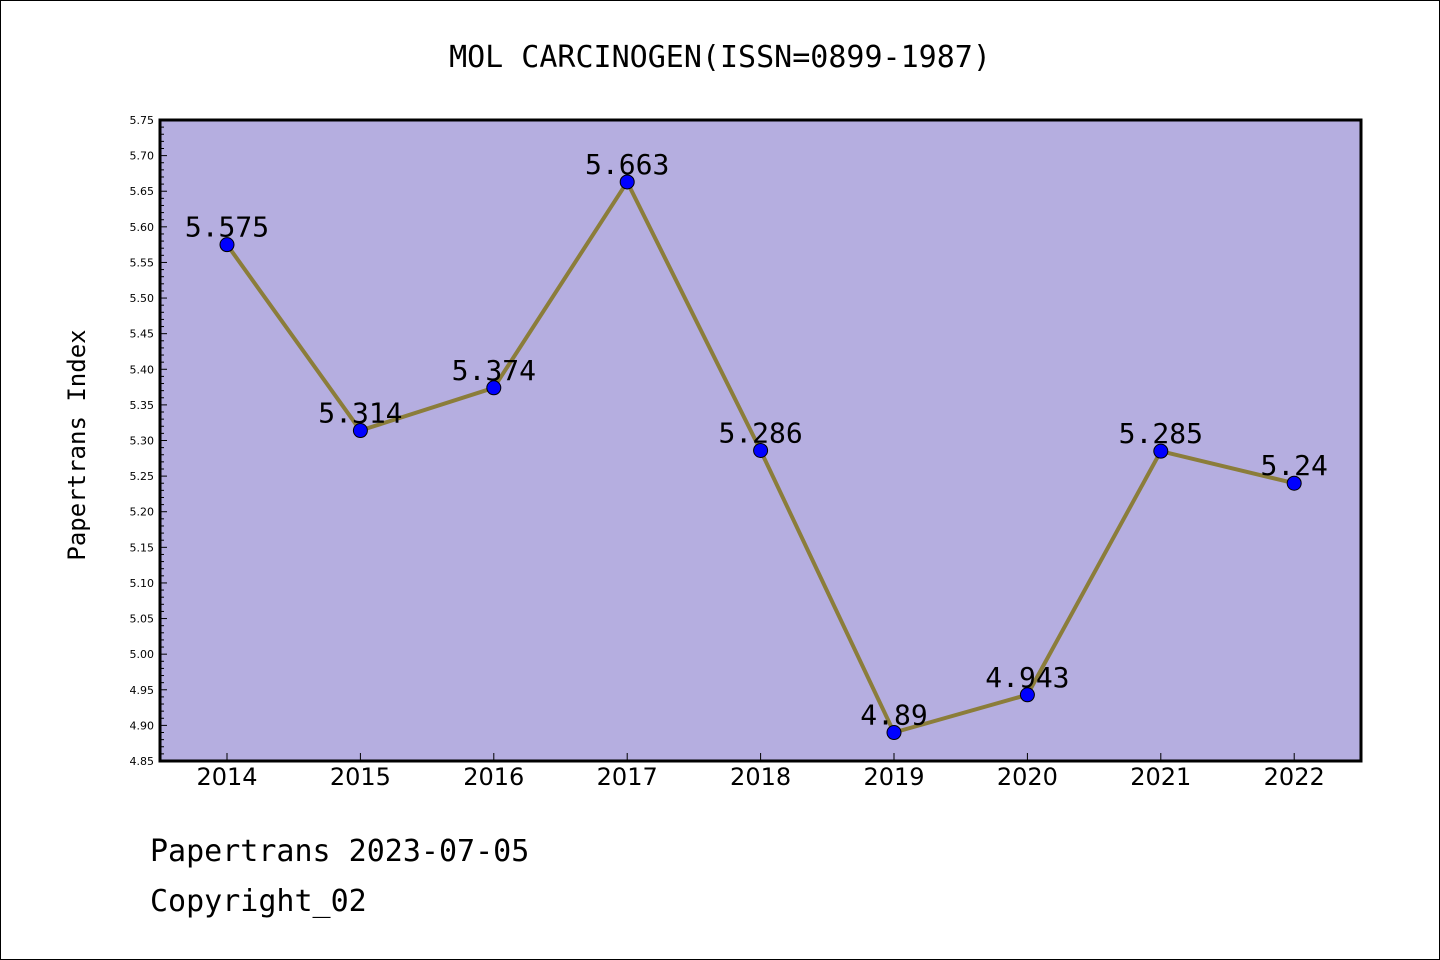 The width and height of the screenshot is (1440, 960). I want to click on y-tick-label: 5.75, so click(142, 120).